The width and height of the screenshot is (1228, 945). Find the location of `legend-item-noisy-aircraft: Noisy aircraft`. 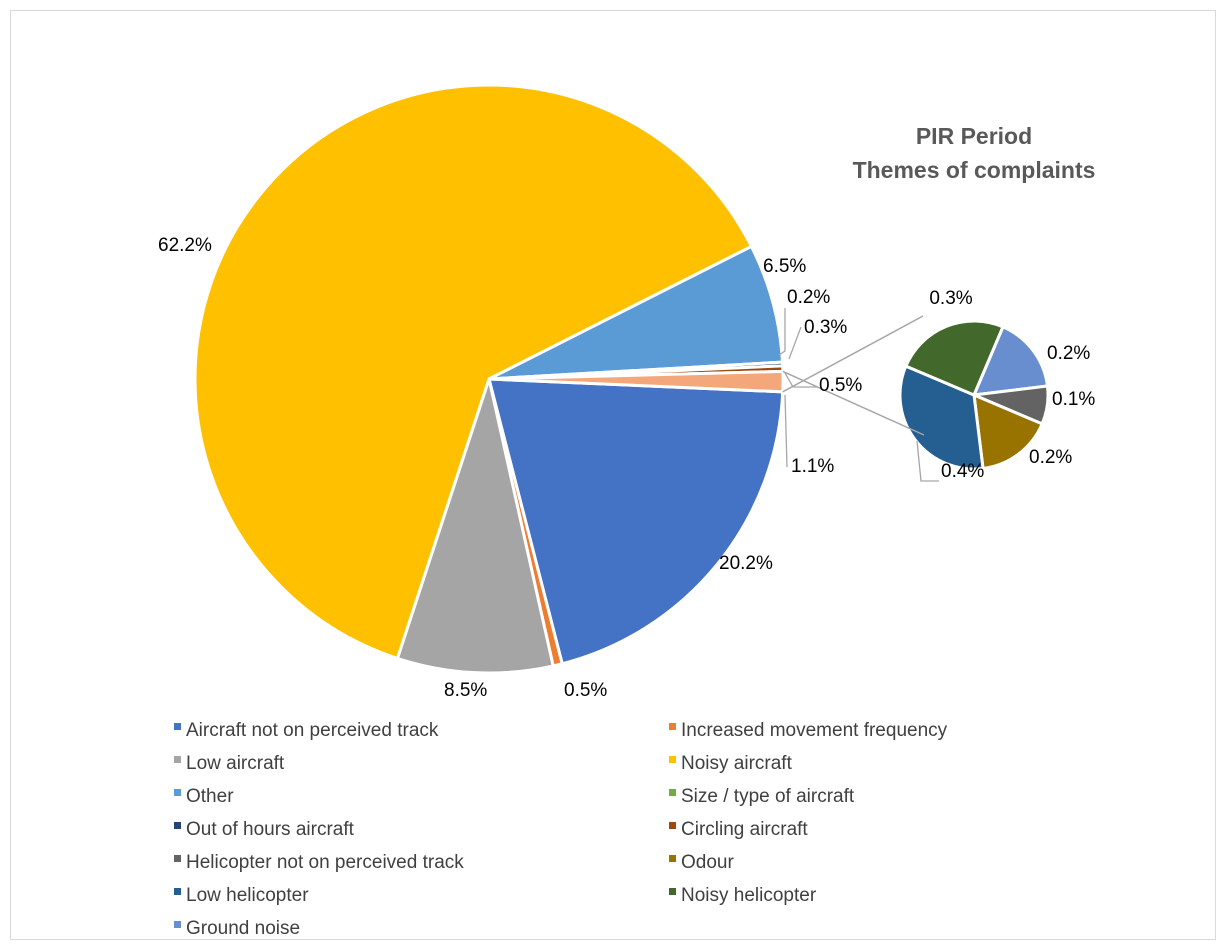

legend-item-noisy-aircraft: Noisy aircraft is located at coordinates (731, 763).